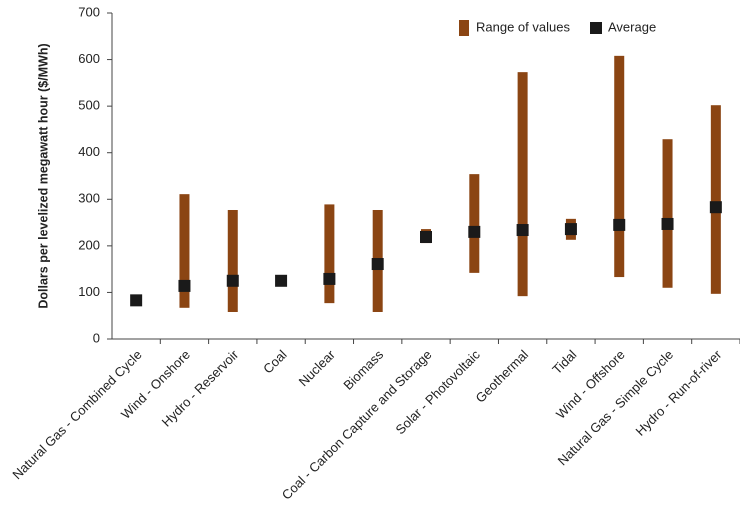 The height and width of the screenshot is (512, 740). I want to click on x-tick-label: Nuclear, so click(317, 367).